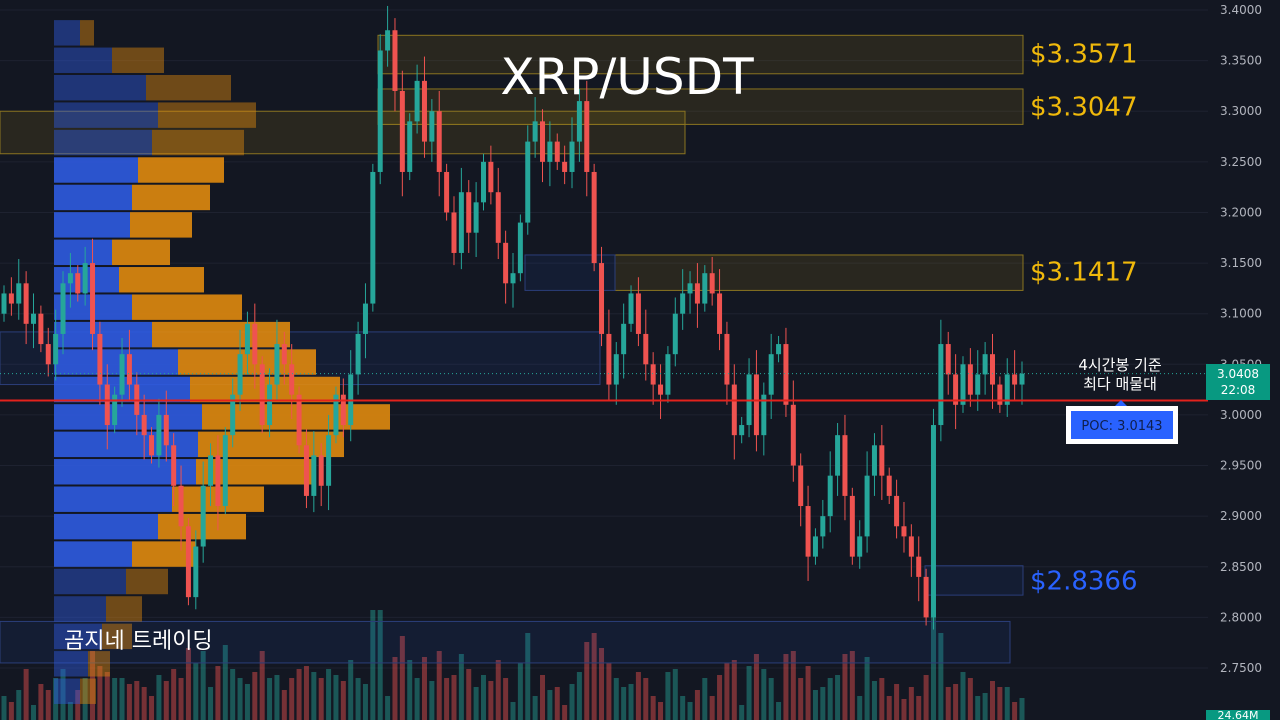 Image resolution: width=1280 pixels, height=720 pixels. What do you see at coordinates (1241, 61) in the screenshot?
I see `axis-tick-label: 3.3500` at bounding box center [1241, 61].